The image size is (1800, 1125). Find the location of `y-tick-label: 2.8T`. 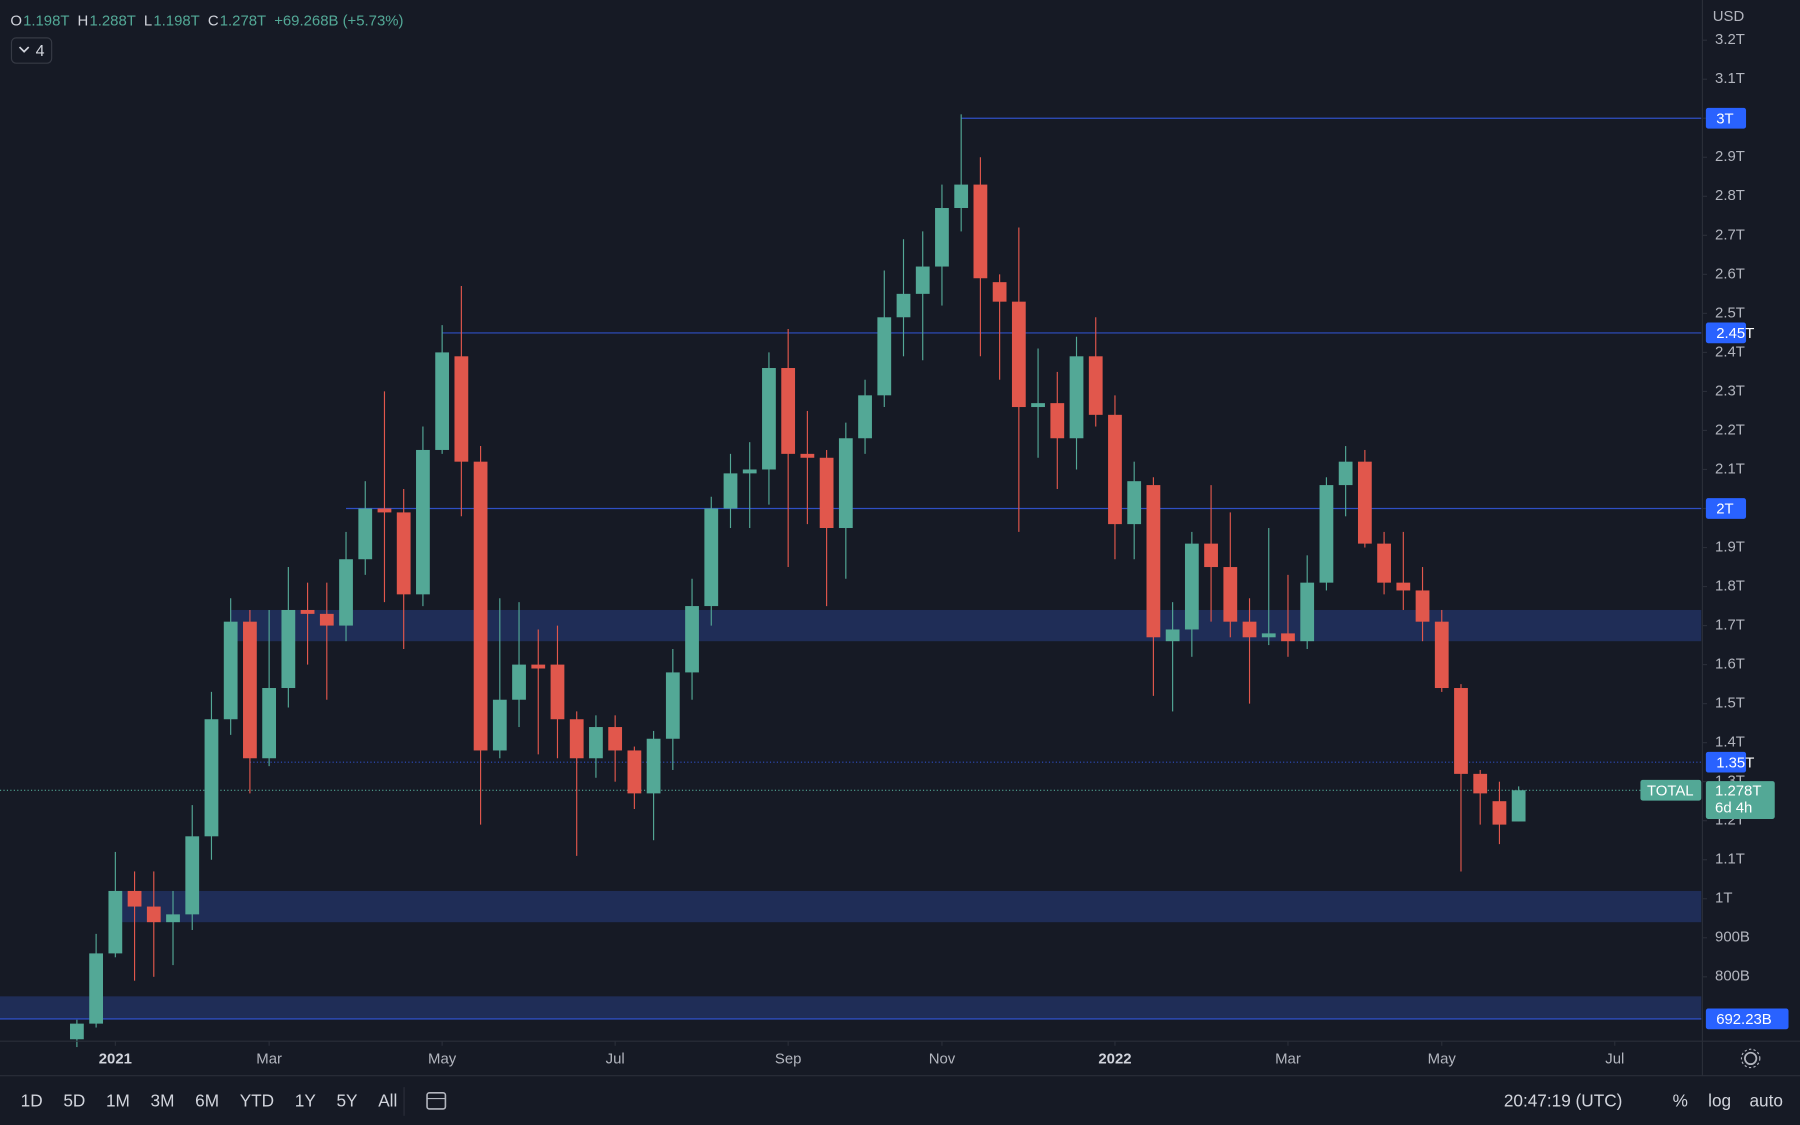

y-tick-label: 2.8T is located at coordinates (1730, 195).